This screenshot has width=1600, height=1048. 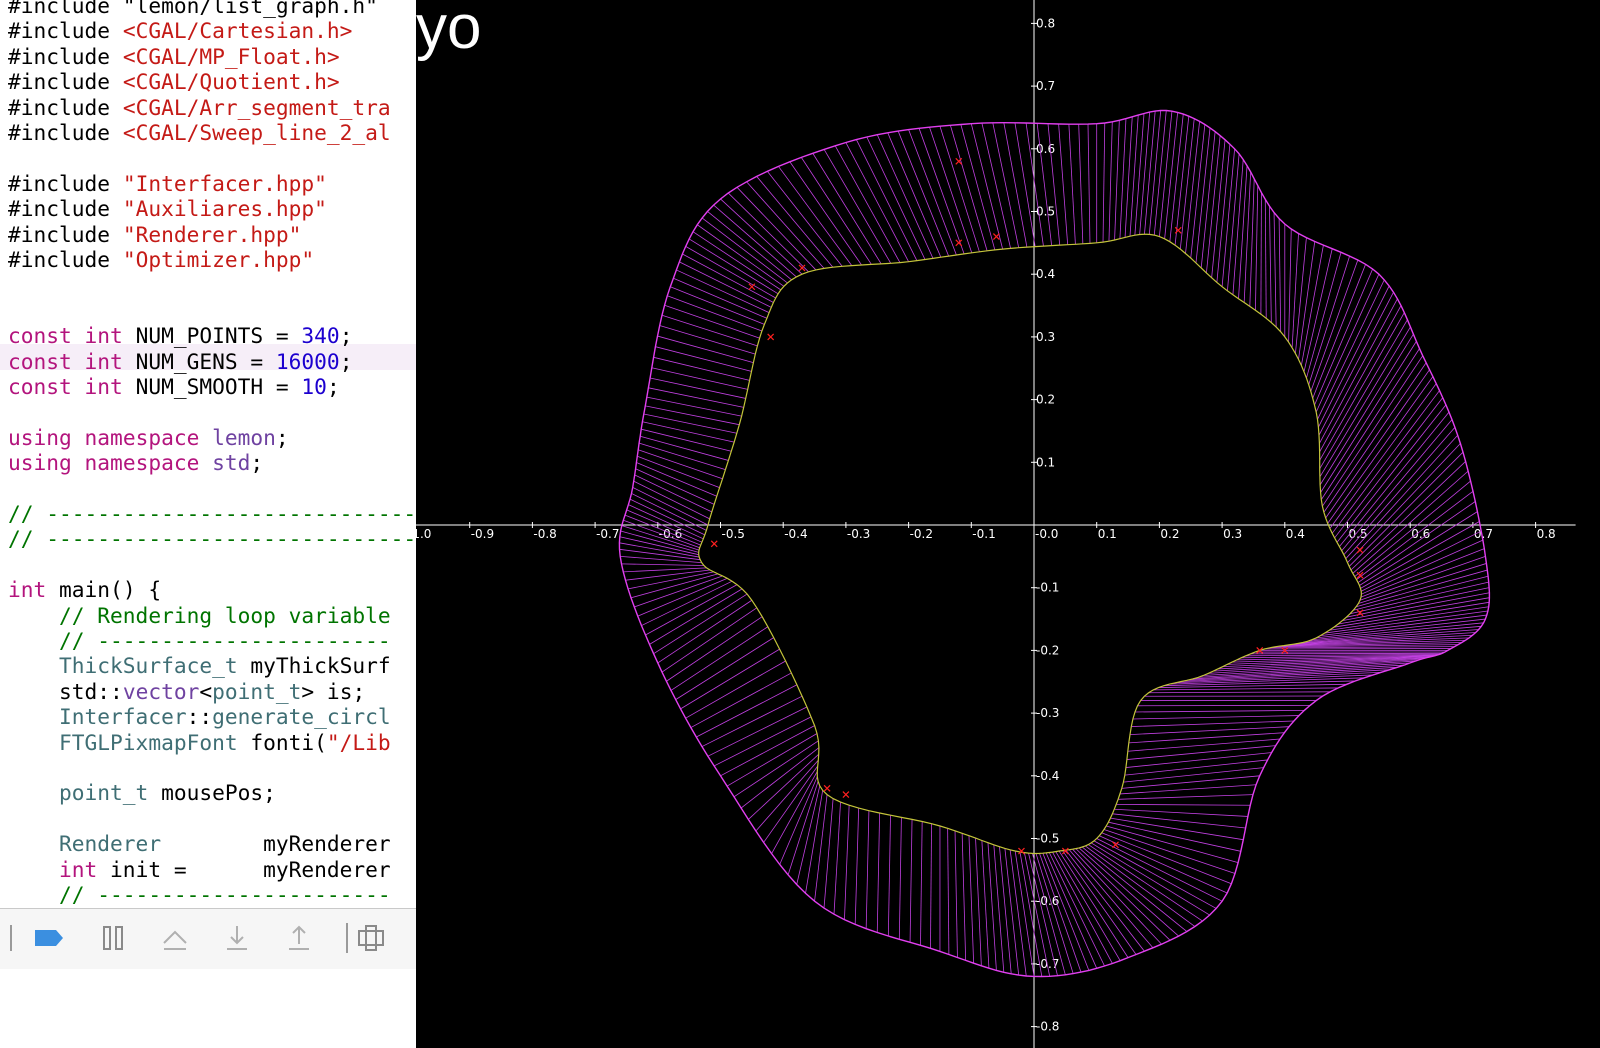 What do you see at coordinates (113, 938) in the screenshot?
I see `pause-button` at bounding box center [113, 938].